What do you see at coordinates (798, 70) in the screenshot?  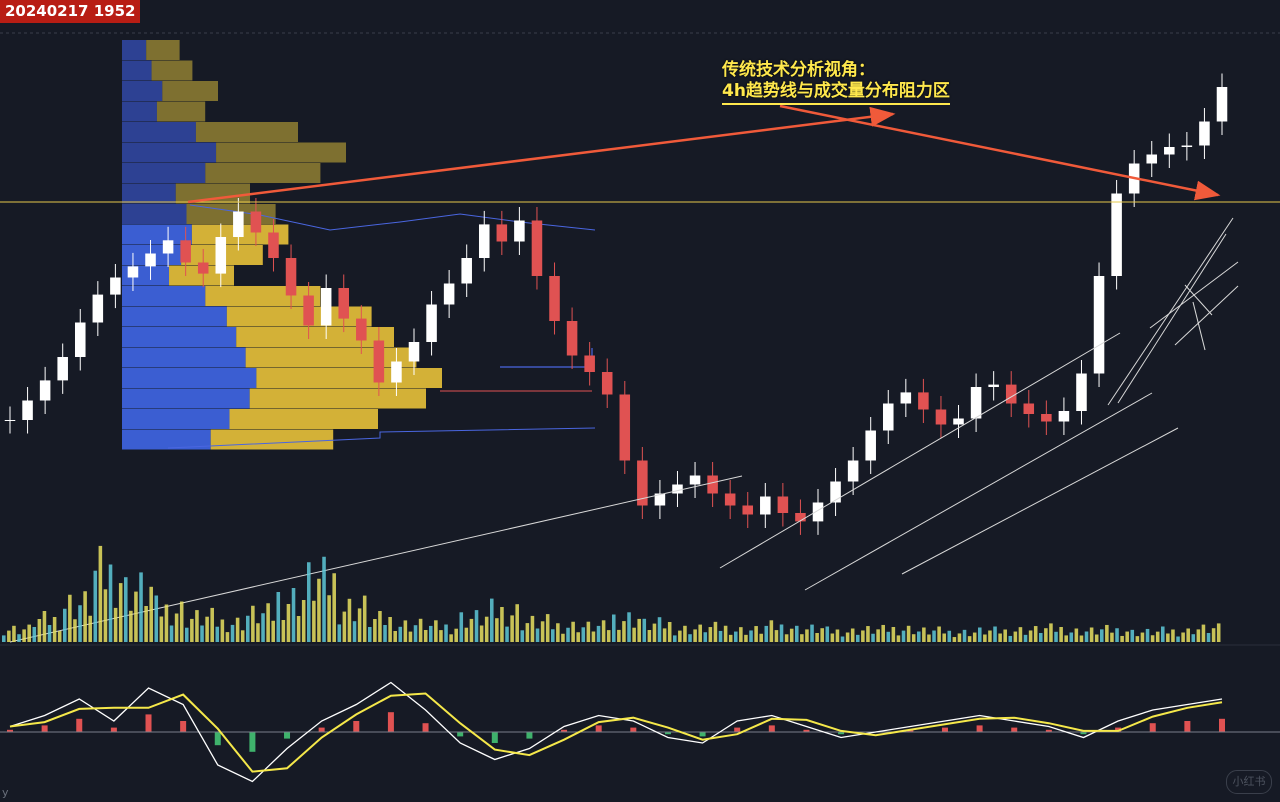 I see `annotation-line-1: 传统技术分析视角：` at bounding box center [798, 70].